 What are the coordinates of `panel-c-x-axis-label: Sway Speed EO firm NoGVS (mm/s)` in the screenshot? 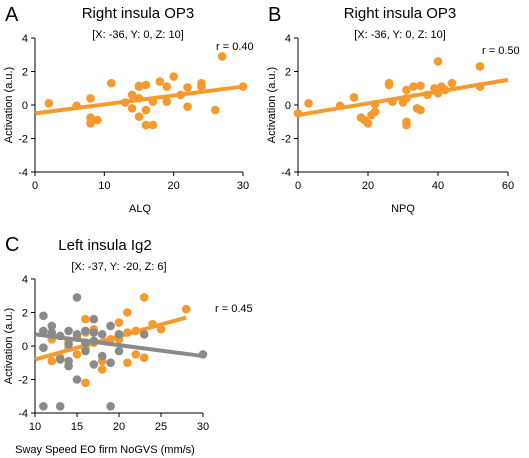 It's located at (105, 450).